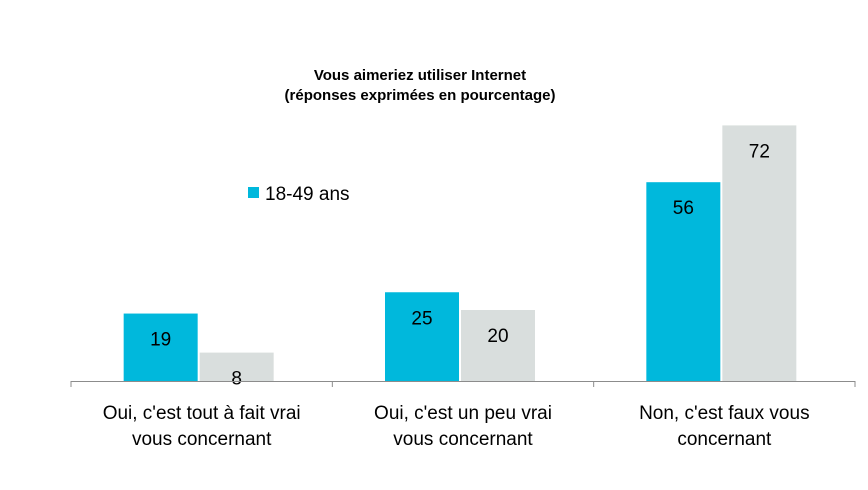 The height and width of the screenshot is (490, 868). What do you see at coordinates (497, 336) in the screenshot?
I see `data-label-series-2-cat-2: 20` at bounding box center [497, 336].